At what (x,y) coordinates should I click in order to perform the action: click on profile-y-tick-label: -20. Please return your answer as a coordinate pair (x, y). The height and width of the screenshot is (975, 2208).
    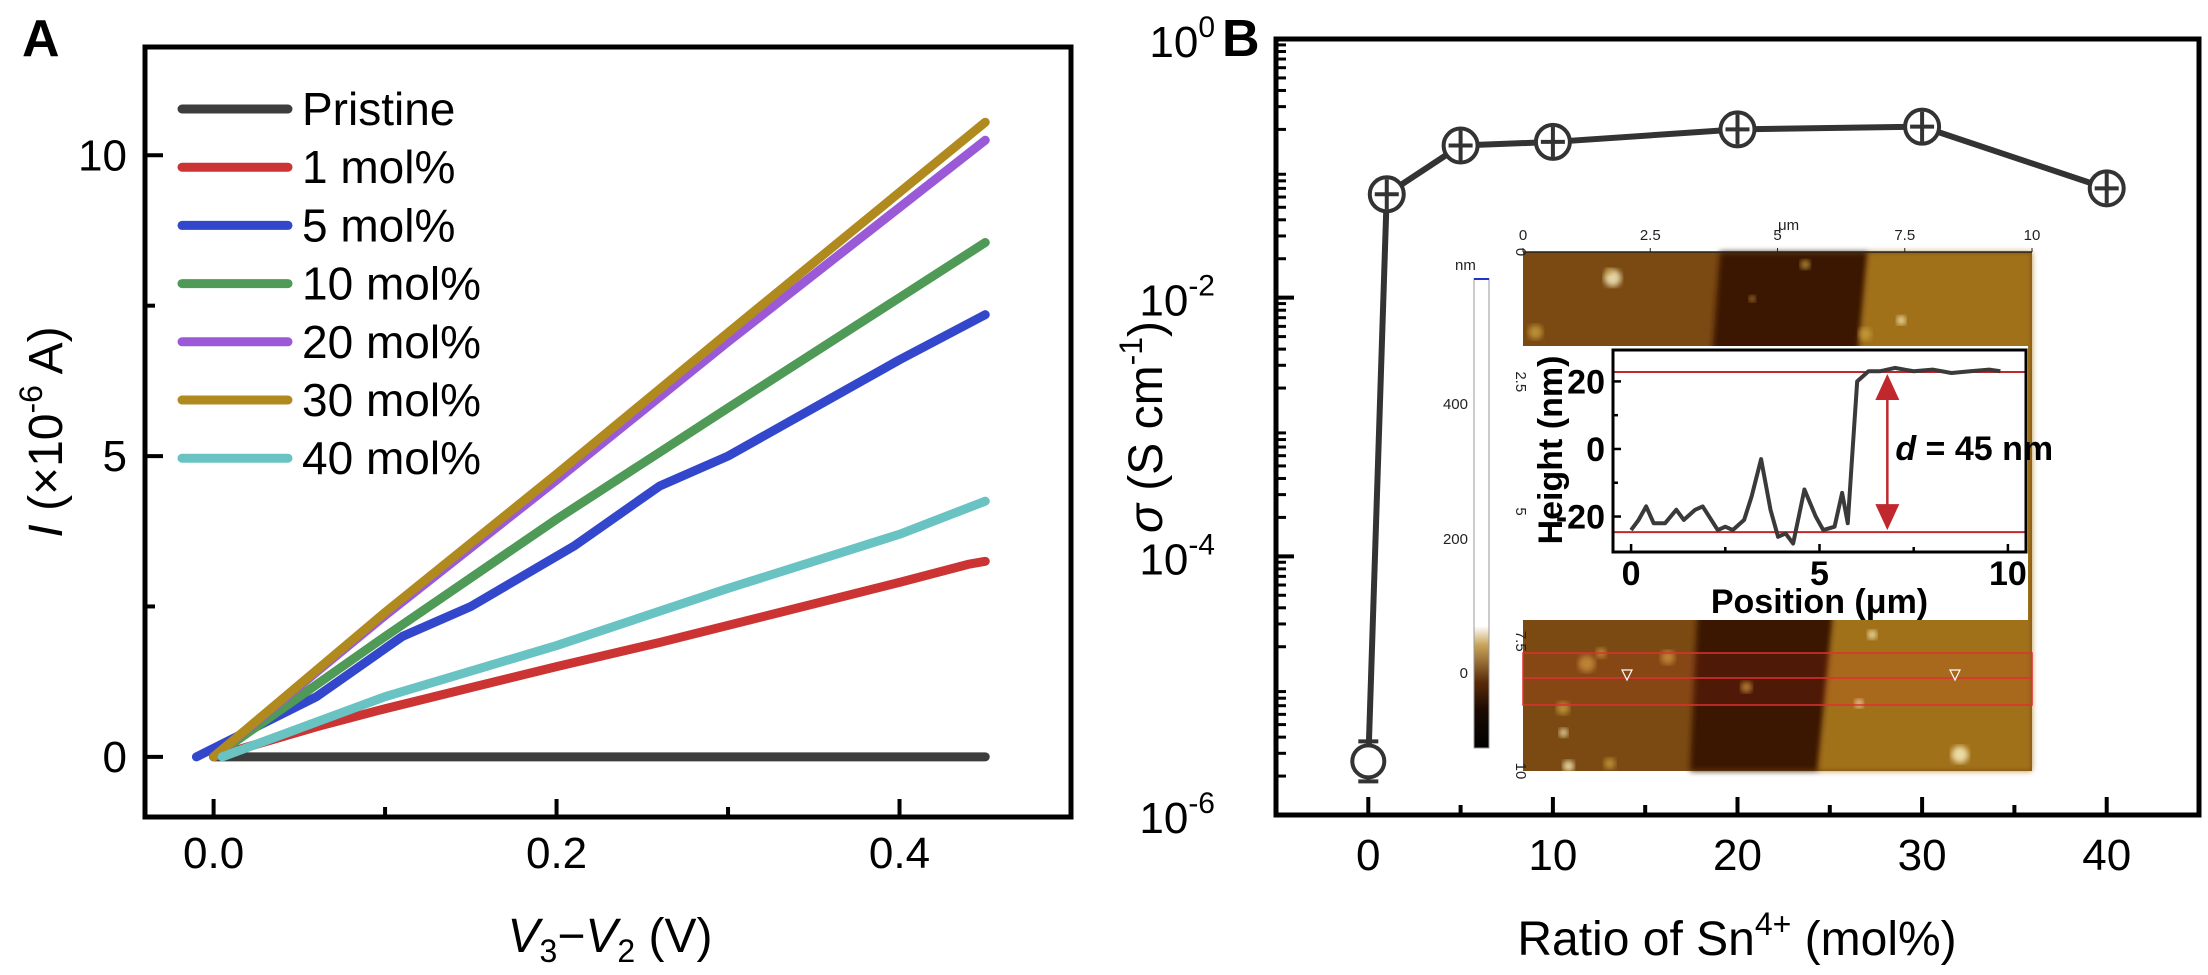
    Looking at the image, I should click on (1580, 518).